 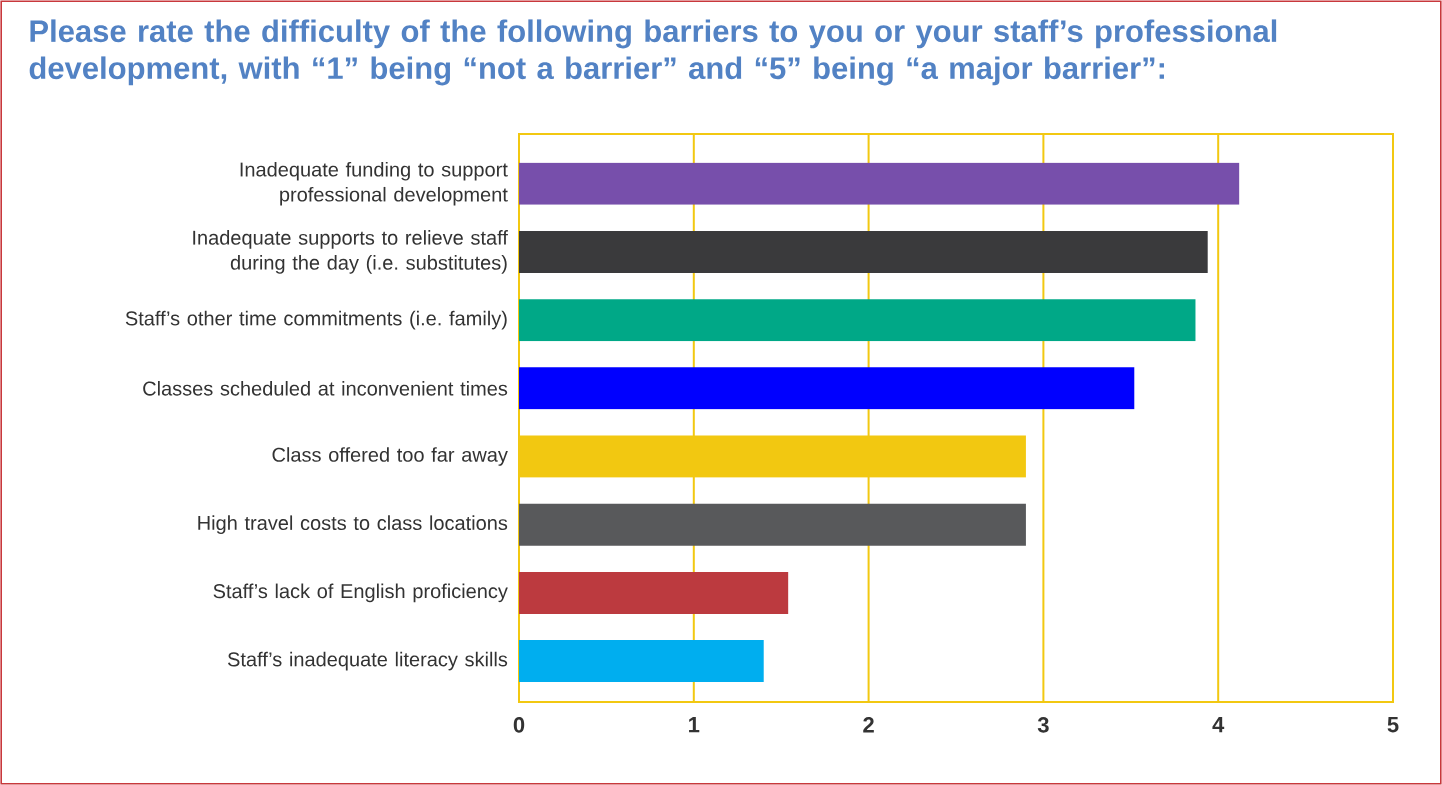 What do you see at coordinates (653, 52) in the screenshot?
I see `chart-title: Please rate the difficulty of the following barriers to you or your staff’s professional development, with “1” being “not a barrier” and “5” being “a major barrier”:` at bounding box center [653, 52].